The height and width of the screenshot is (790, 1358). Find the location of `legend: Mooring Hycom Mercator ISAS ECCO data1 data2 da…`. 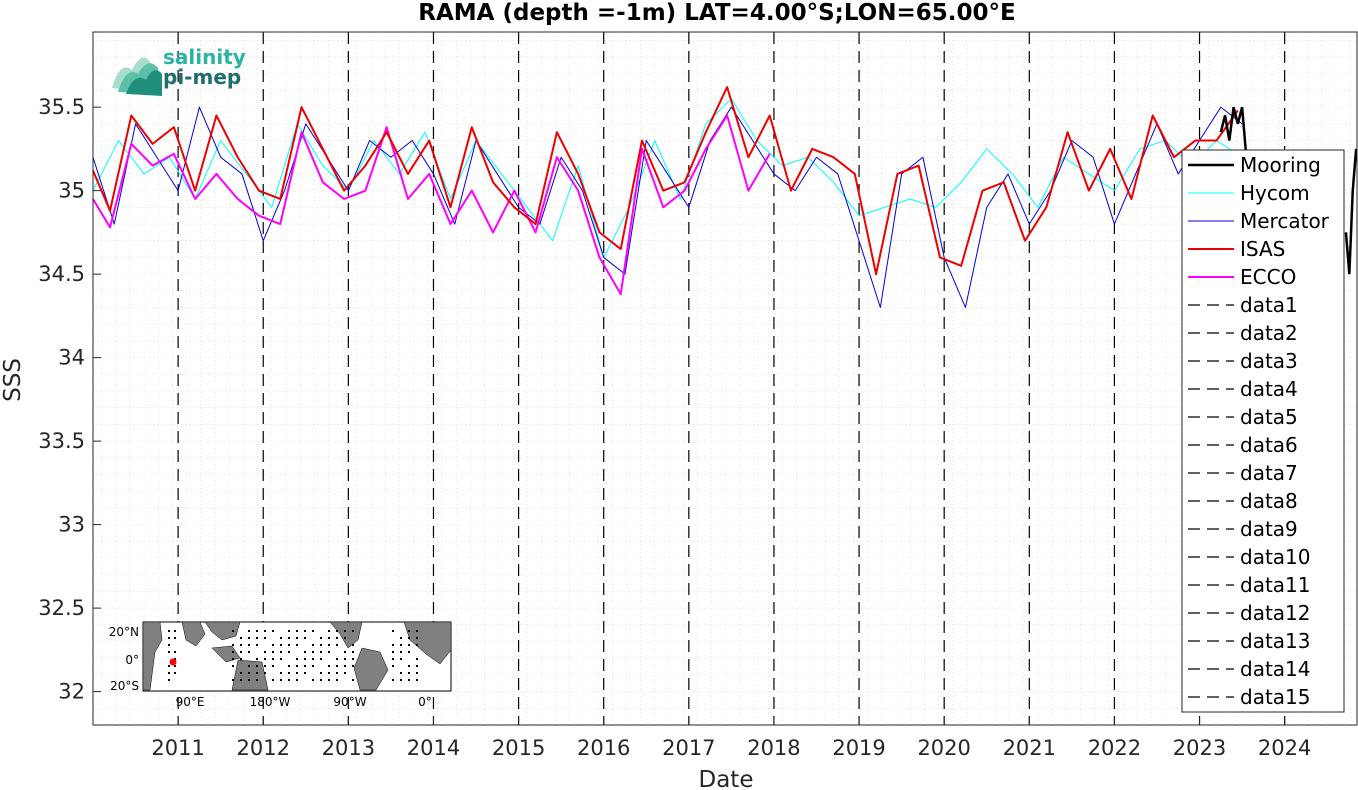

legend: Mooring Hycom Mercator ISAS ECCO data1 data2 da… is located at coordinates (1263, 431).